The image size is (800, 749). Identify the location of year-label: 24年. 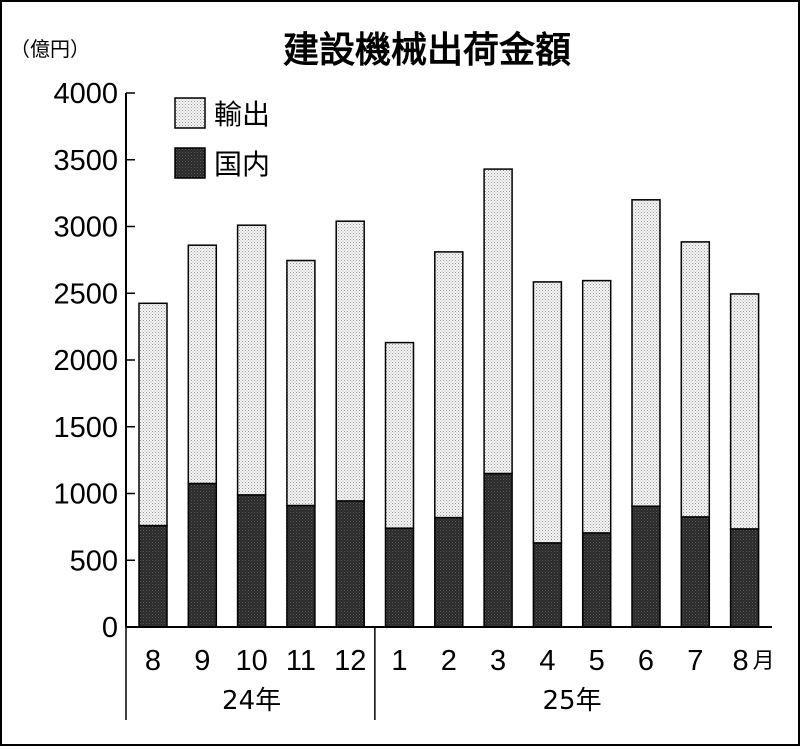
(251, 701).